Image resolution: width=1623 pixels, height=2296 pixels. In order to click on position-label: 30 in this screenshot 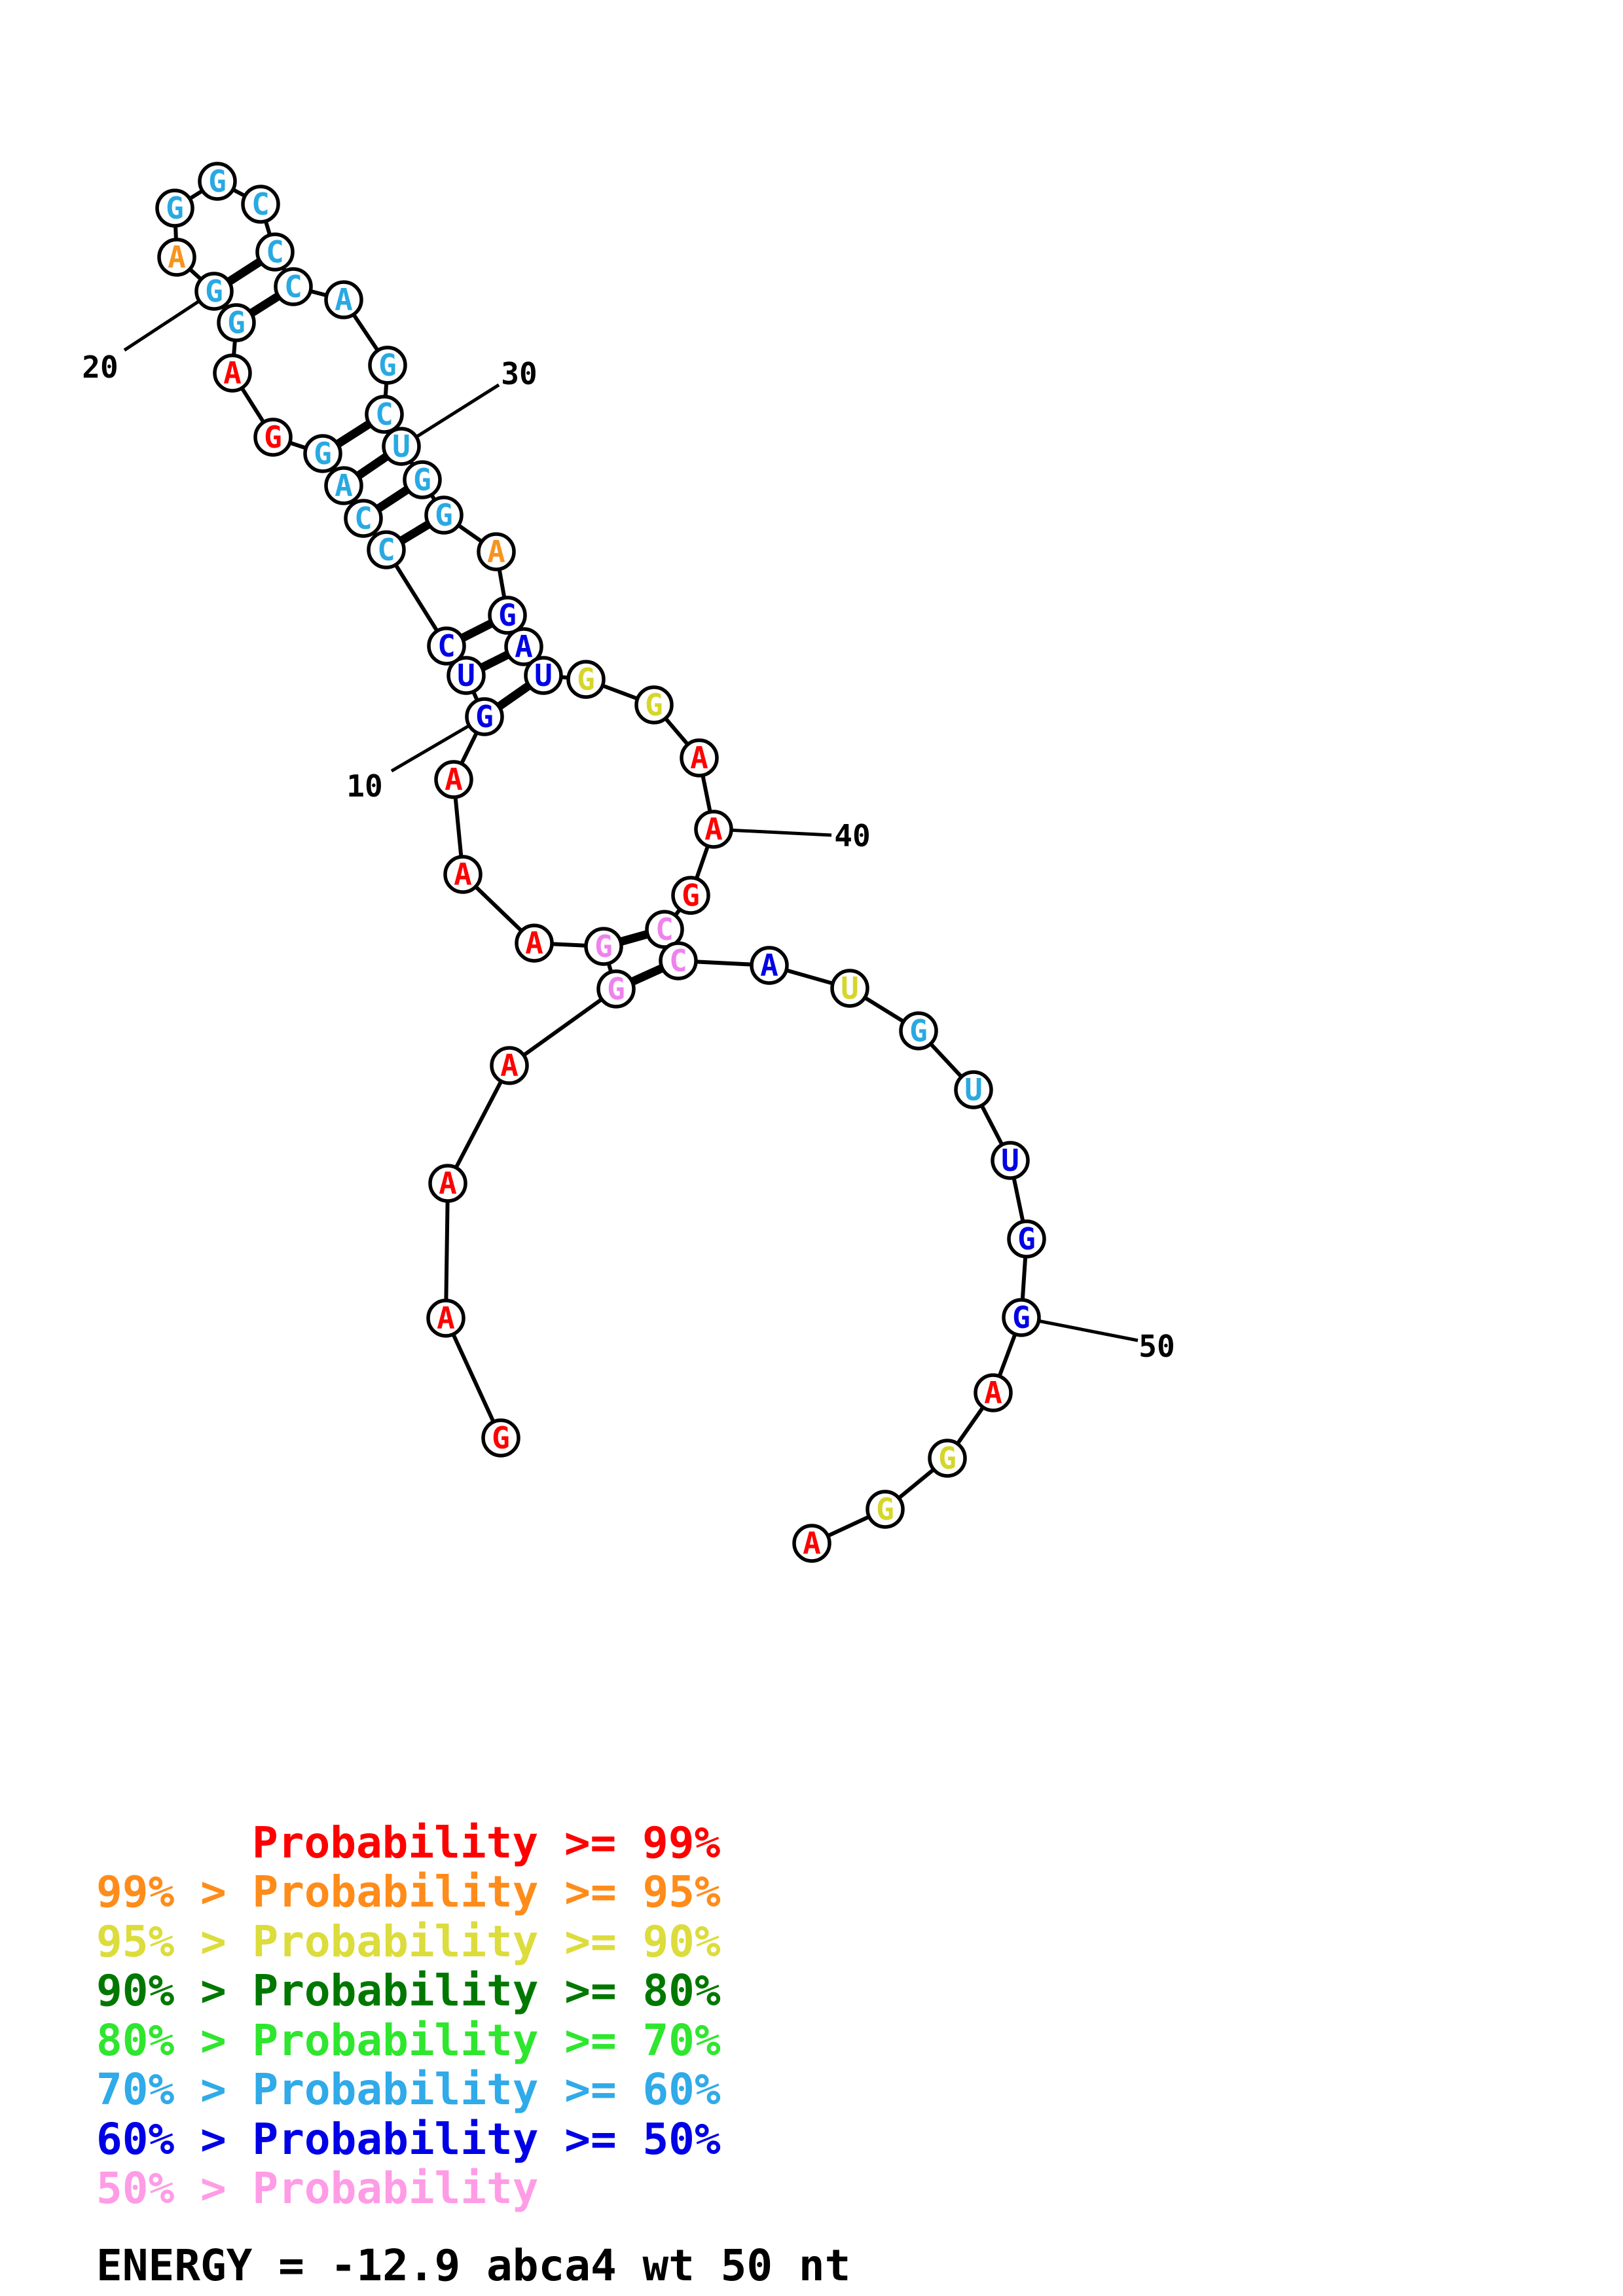, I will do `click(519, 373)`.